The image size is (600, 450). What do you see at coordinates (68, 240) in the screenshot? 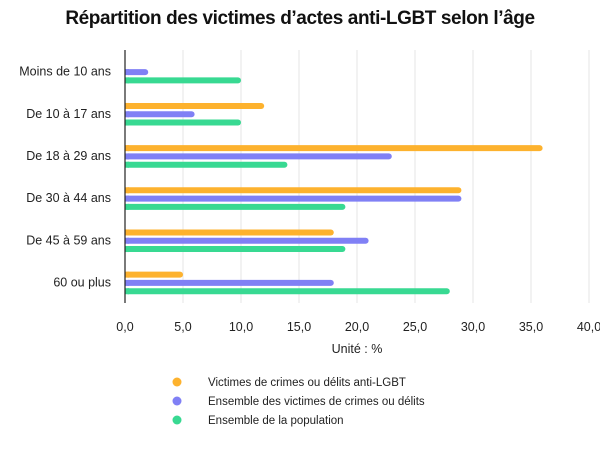
I see `category-label: De 45 à 59 ans` at bounding box center [68, 240].